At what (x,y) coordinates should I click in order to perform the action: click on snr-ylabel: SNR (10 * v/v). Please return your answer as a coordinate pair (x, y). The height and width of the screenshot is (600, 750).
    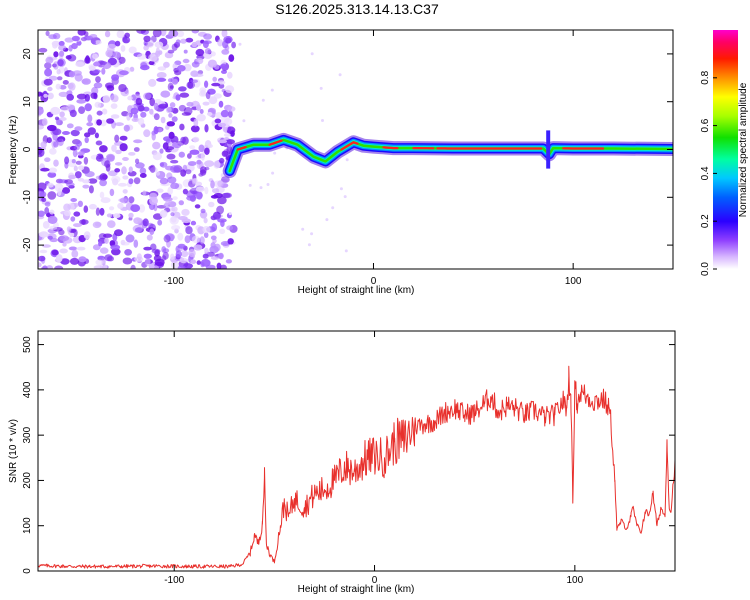
    Looking at the image, I should click on (13, 451).